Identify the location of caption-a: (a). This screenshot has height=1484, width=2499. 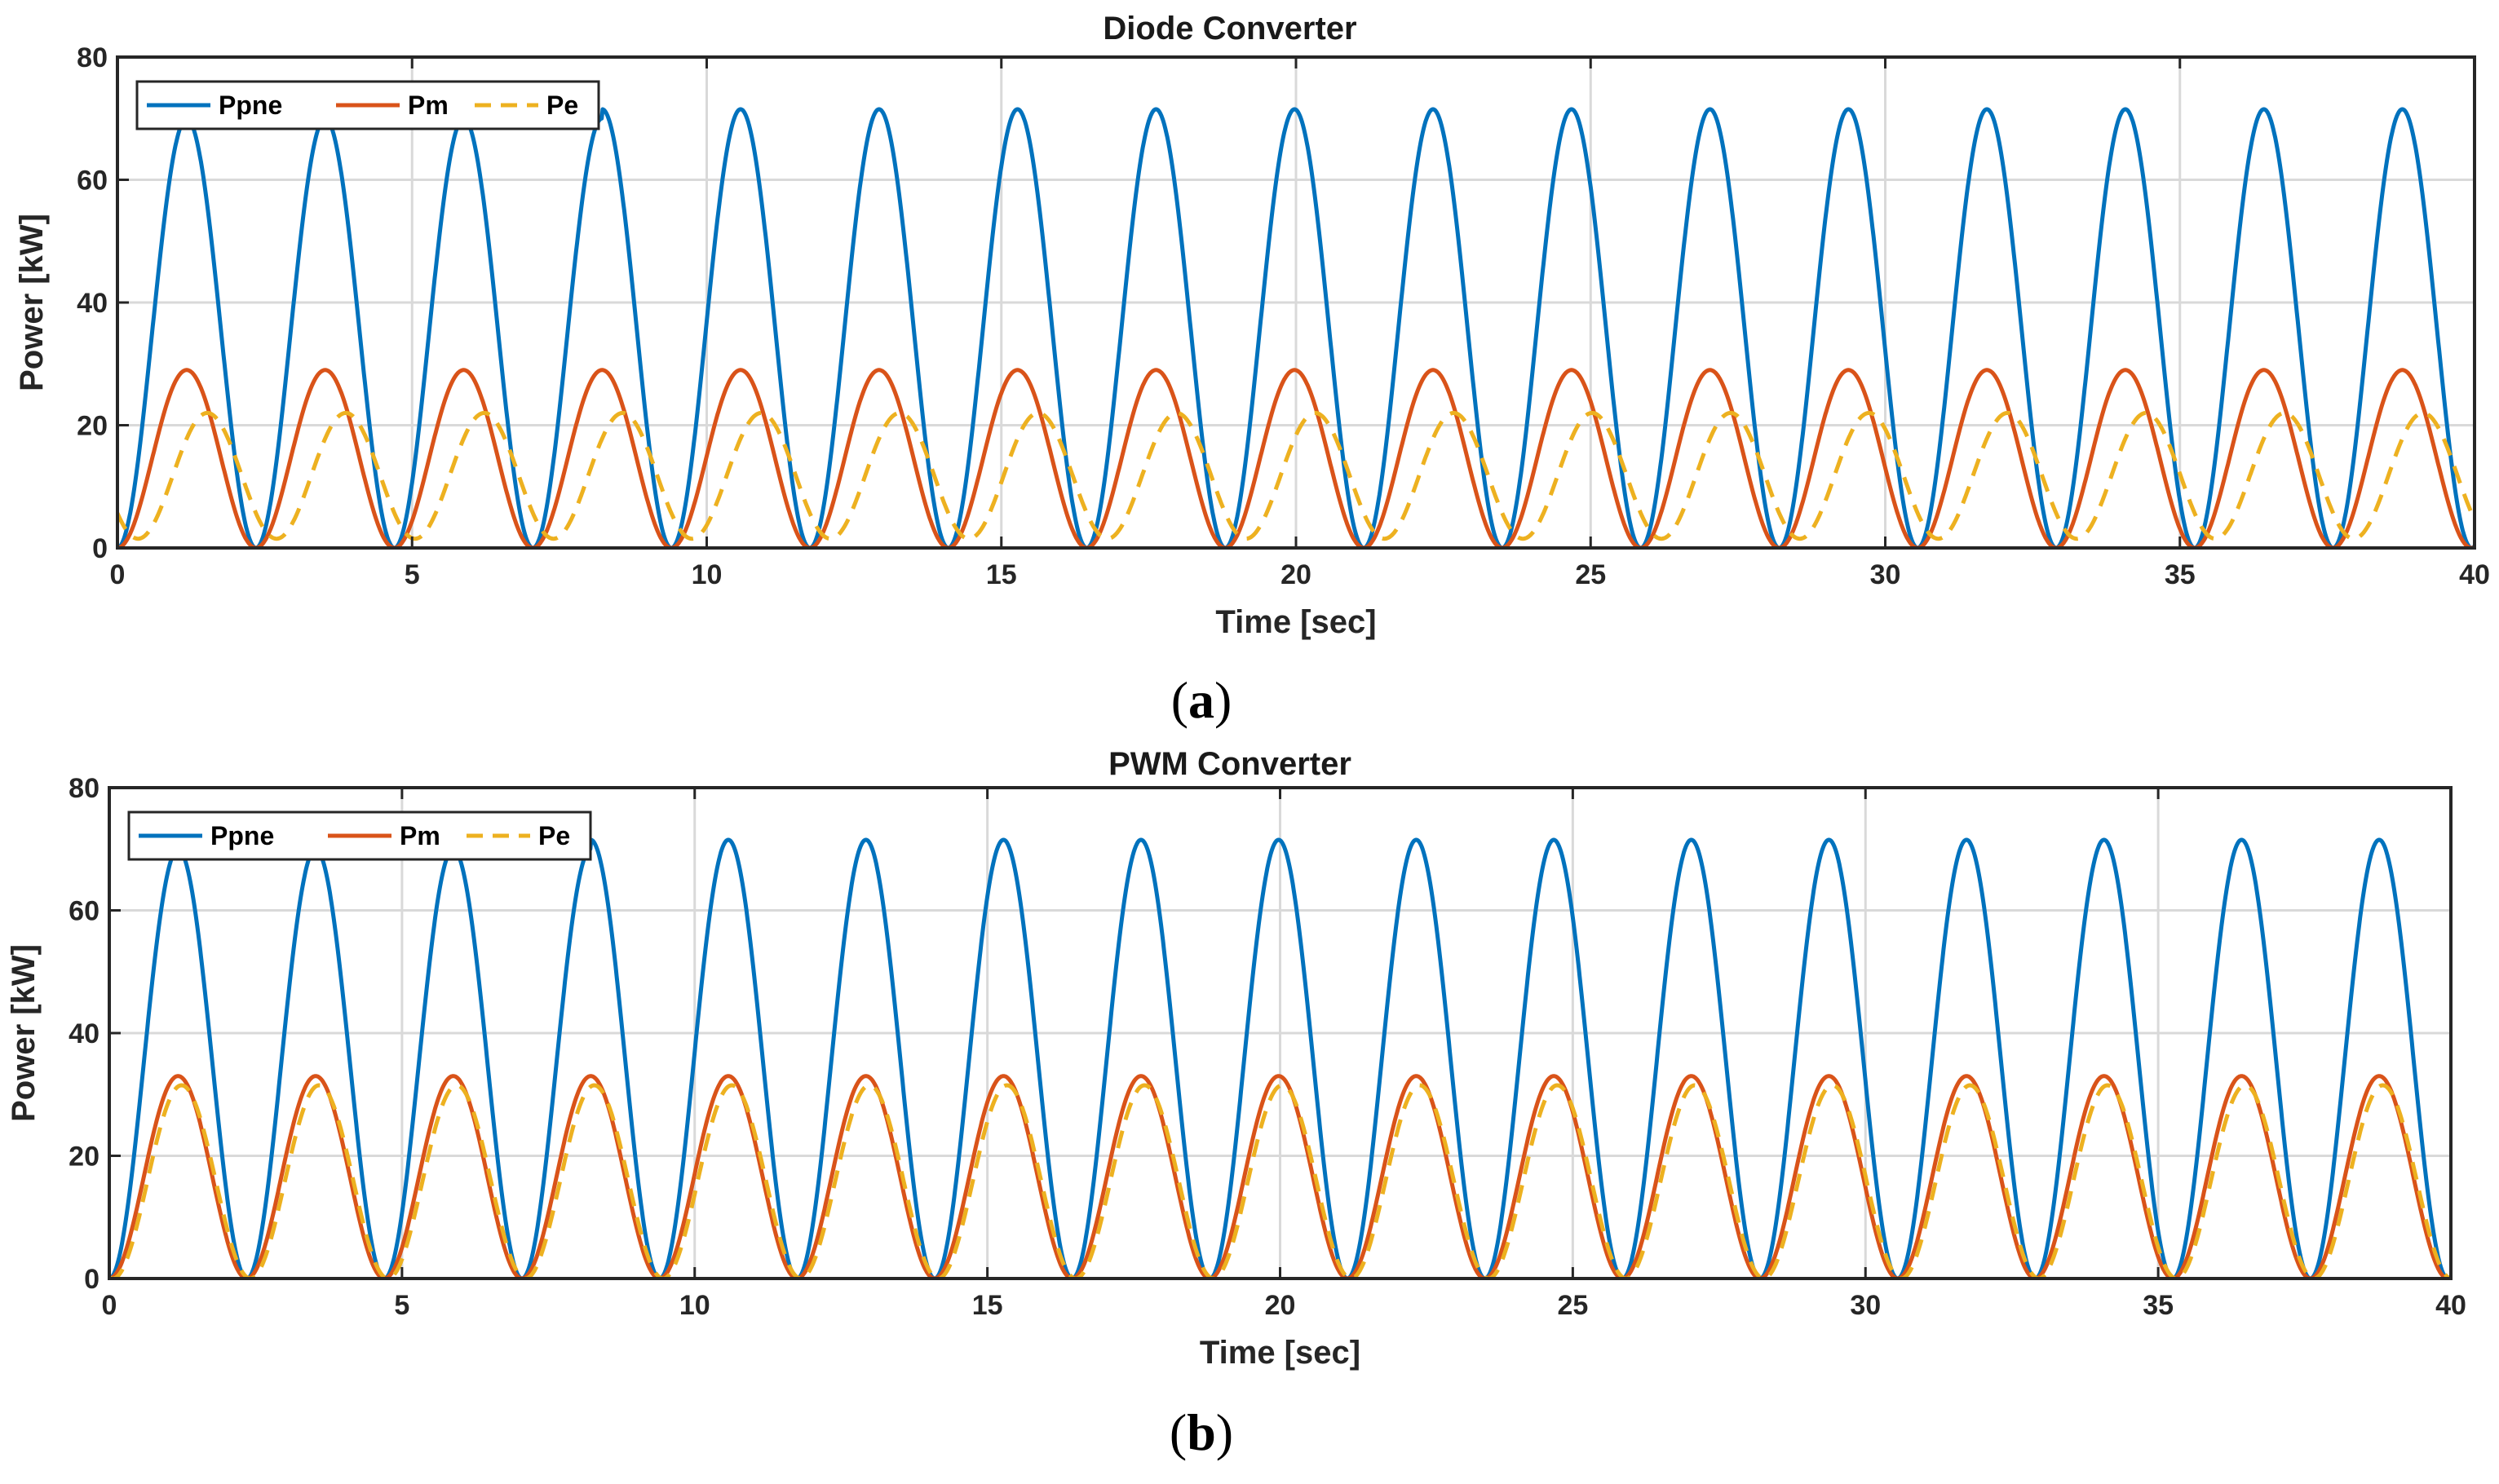
(1201, 700).